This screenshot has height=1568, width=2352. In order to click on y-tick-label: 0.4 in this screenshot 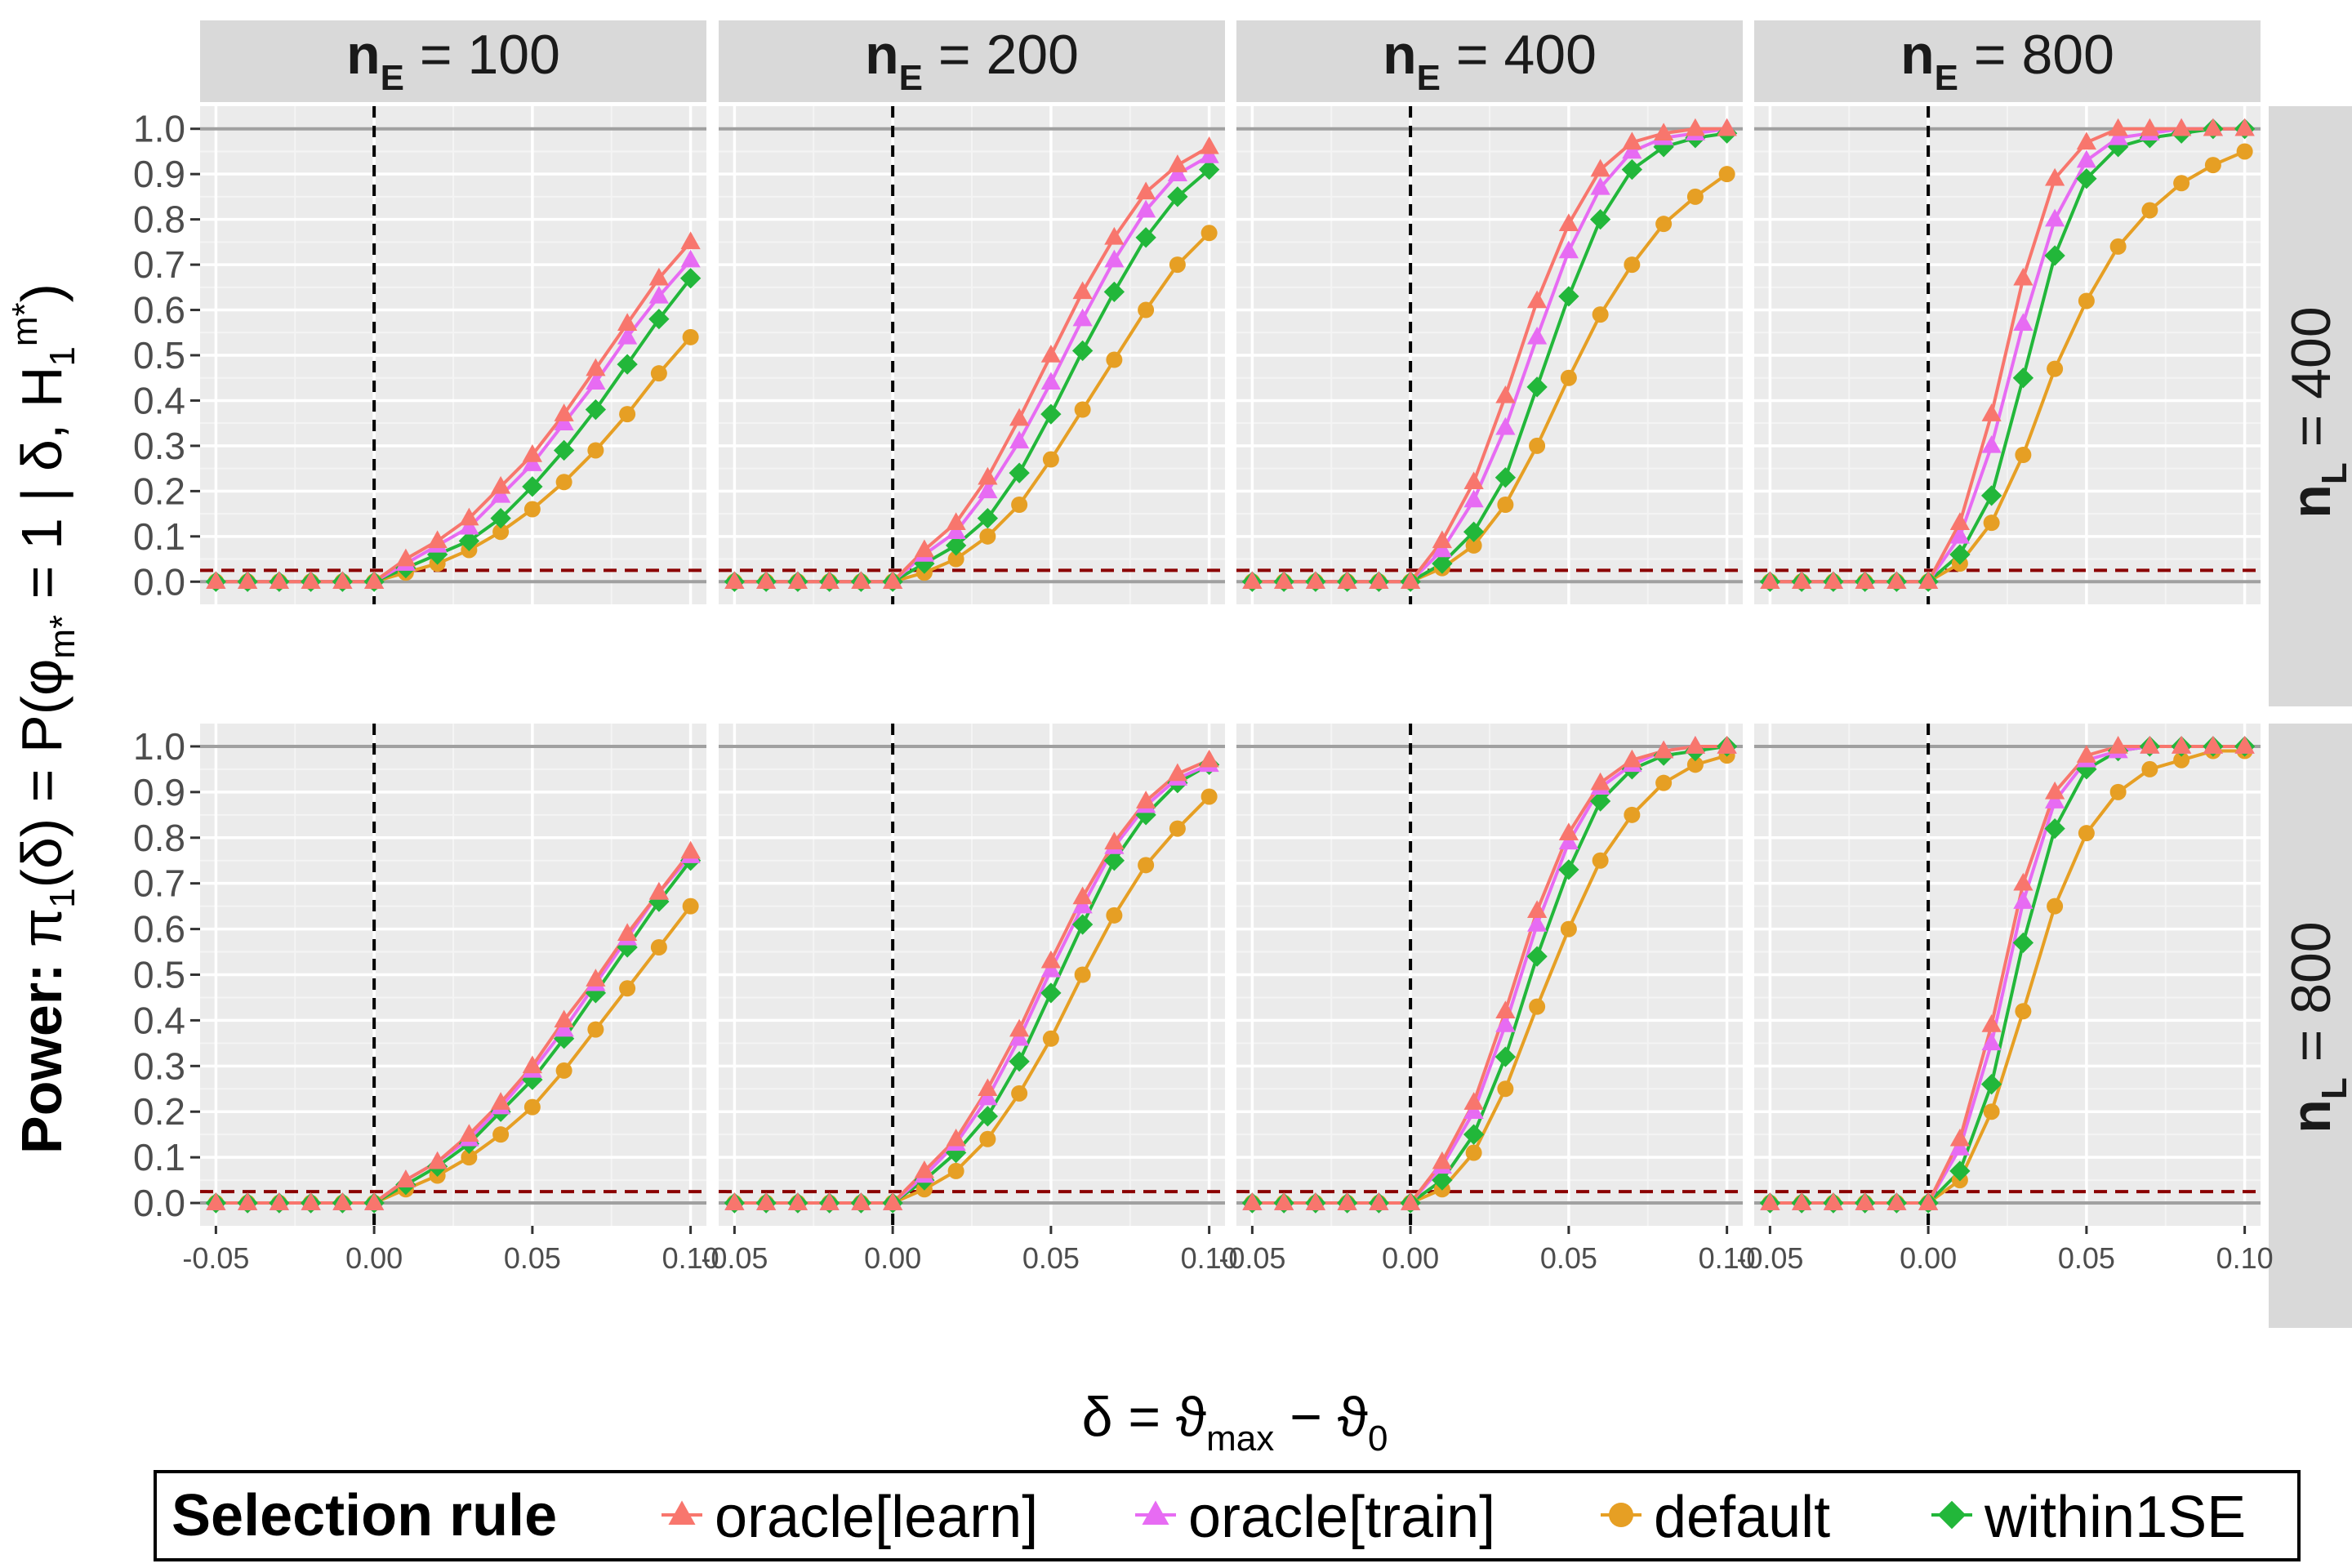, I will do `click(159, 400)`.